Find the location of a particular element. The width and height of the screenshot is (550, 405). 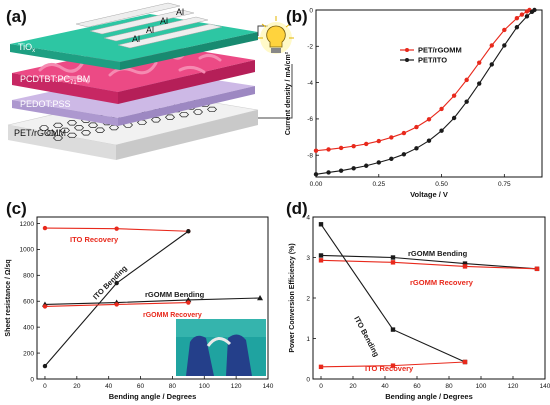

x-tick-label: 0.25 is located at coordinates (378, 184).